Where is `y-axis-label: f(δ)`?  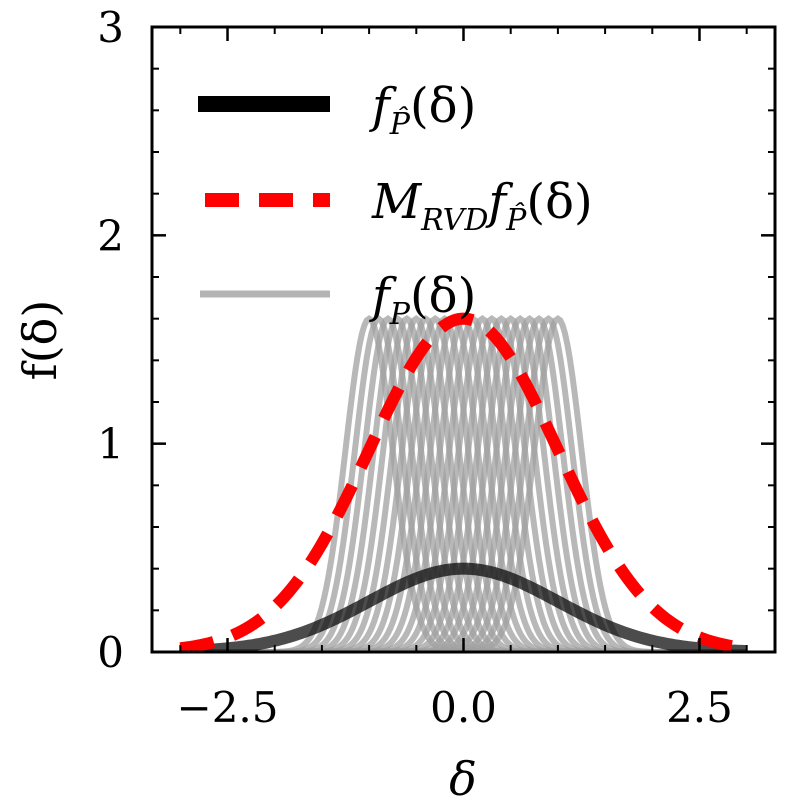 y-axis-label: f(δ) is located at coordinates (40, 340).